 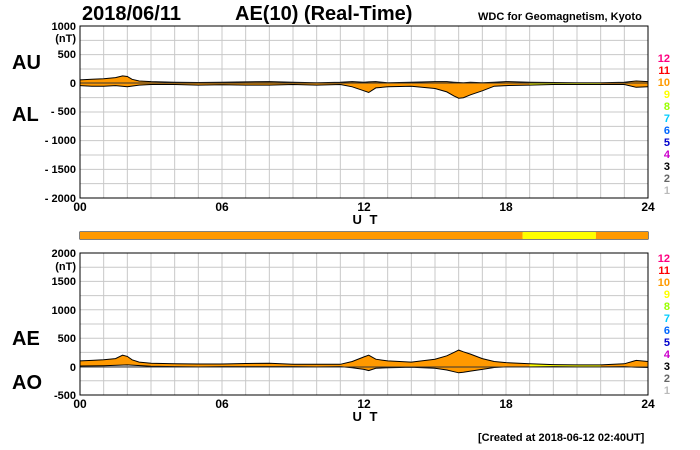 I want to click on unit-label: (nT), so click(x=65, y=39).